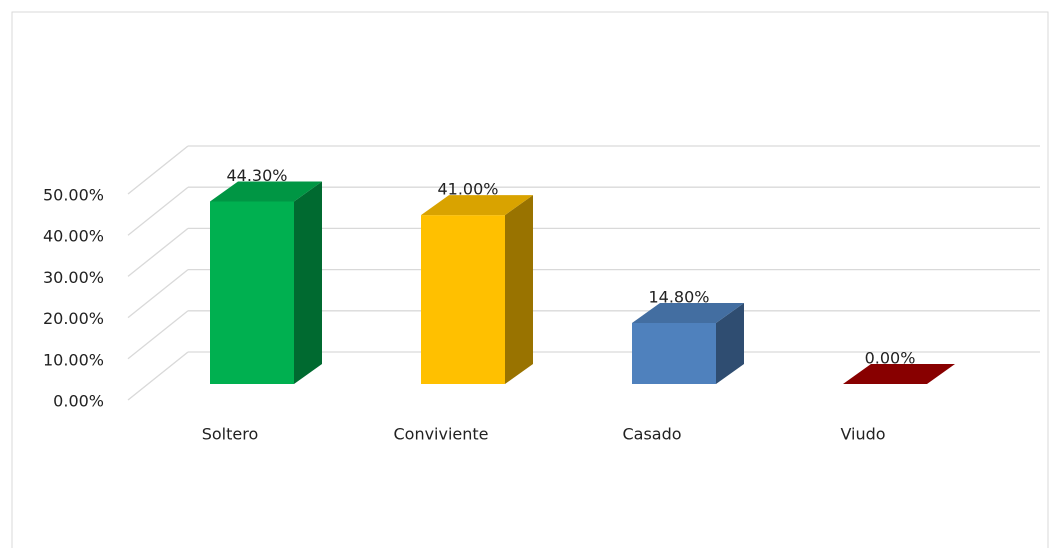 The height and width of the screenshot is (548, 1060). I want to click on x-tick-label: Viudo, so click(862, 434).